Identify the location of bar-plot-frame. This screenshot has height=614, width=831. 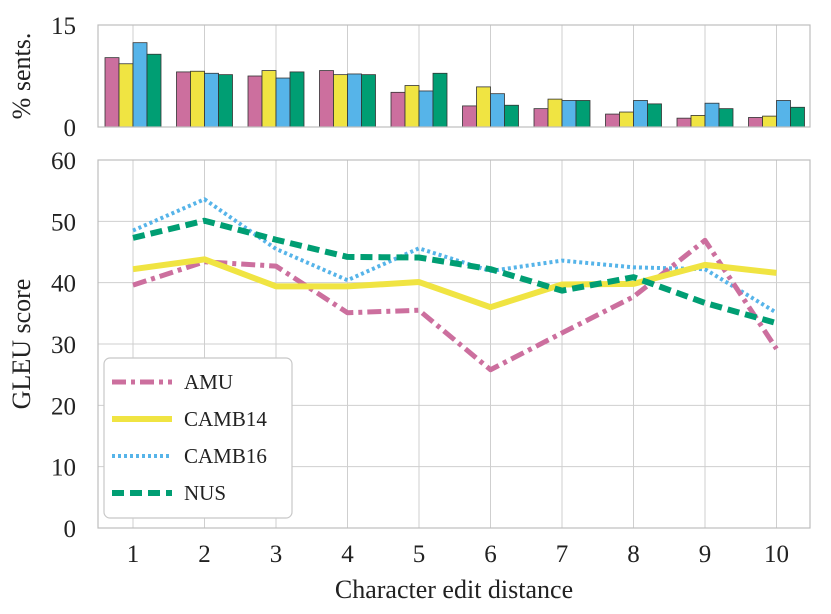
(454, 76).